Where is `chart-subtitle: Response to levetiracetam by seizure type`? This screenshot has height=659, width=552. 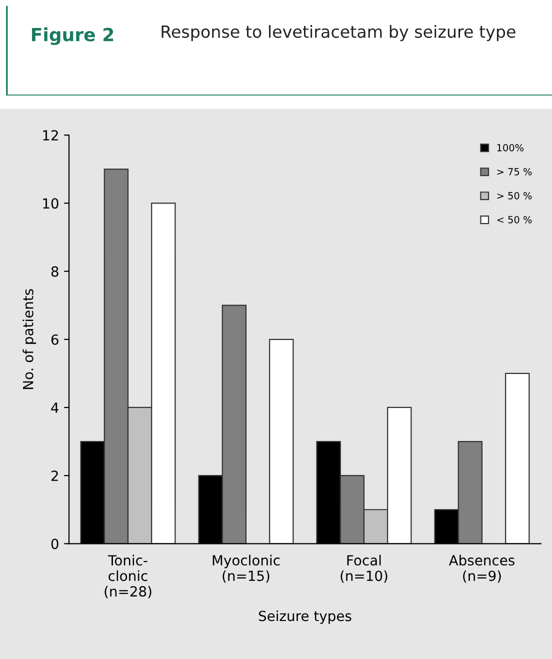 chart-subtitle: Response to levetiracetam by seizure type is located at coordinates (339, 33).